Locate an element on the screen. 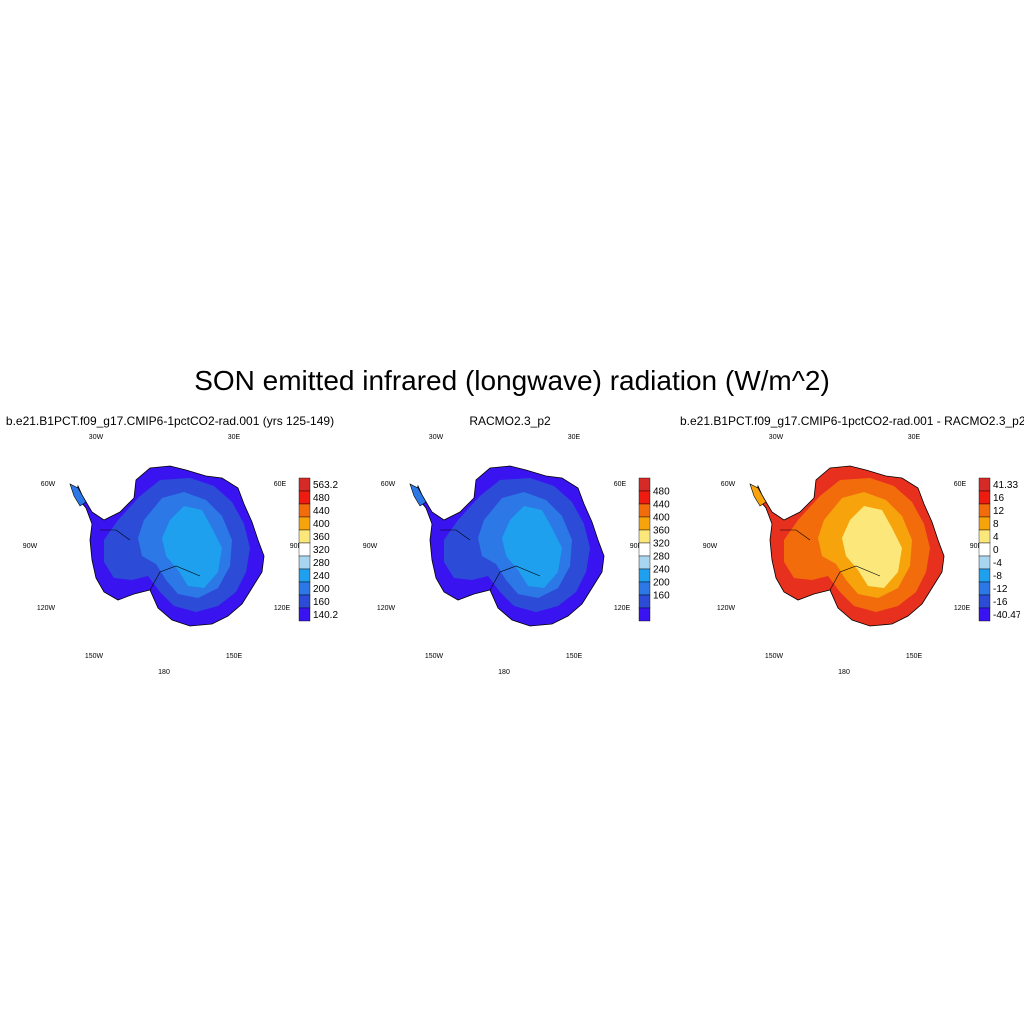 The image size is (1024, 1024). colorbar-label: 16 is located at coordinates (999, 498).